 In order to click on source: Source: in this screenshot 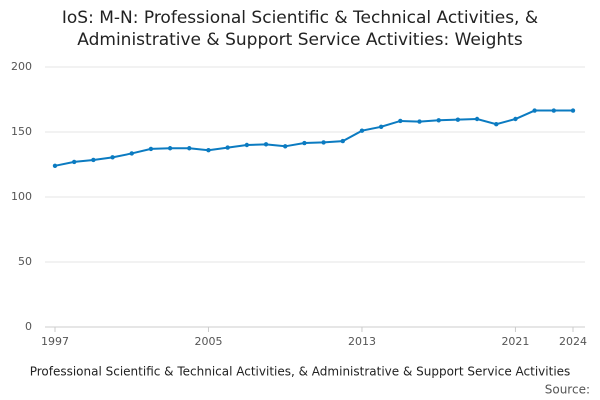, I will do `click(567, 390)`.